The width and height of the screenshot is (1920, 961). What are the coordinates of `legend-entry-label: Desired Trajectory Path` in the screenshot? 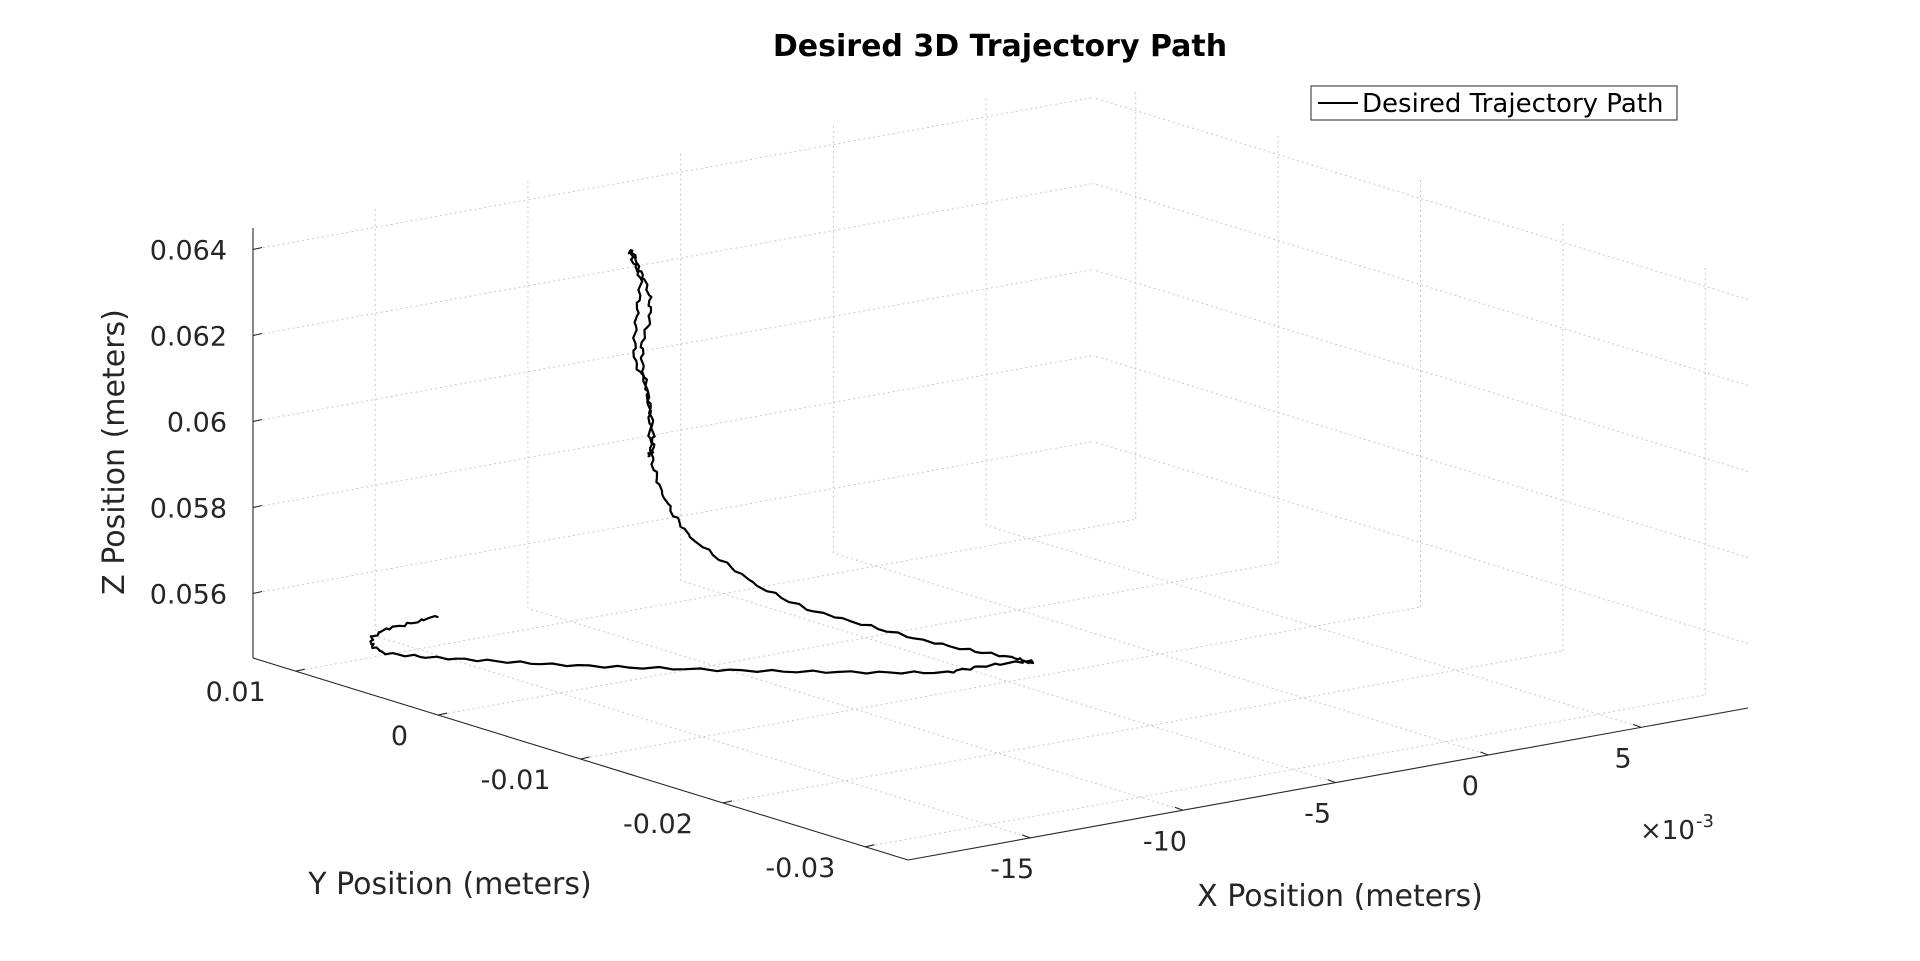 It's located at (1512, 104).